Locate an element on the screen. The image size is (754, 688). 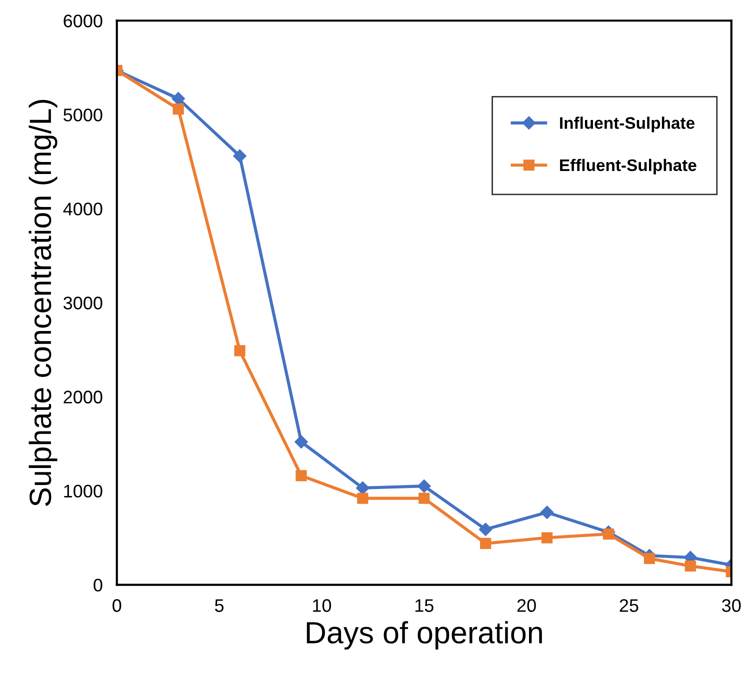
y-tick-label: 4000 is located at coordinates (82, 209).